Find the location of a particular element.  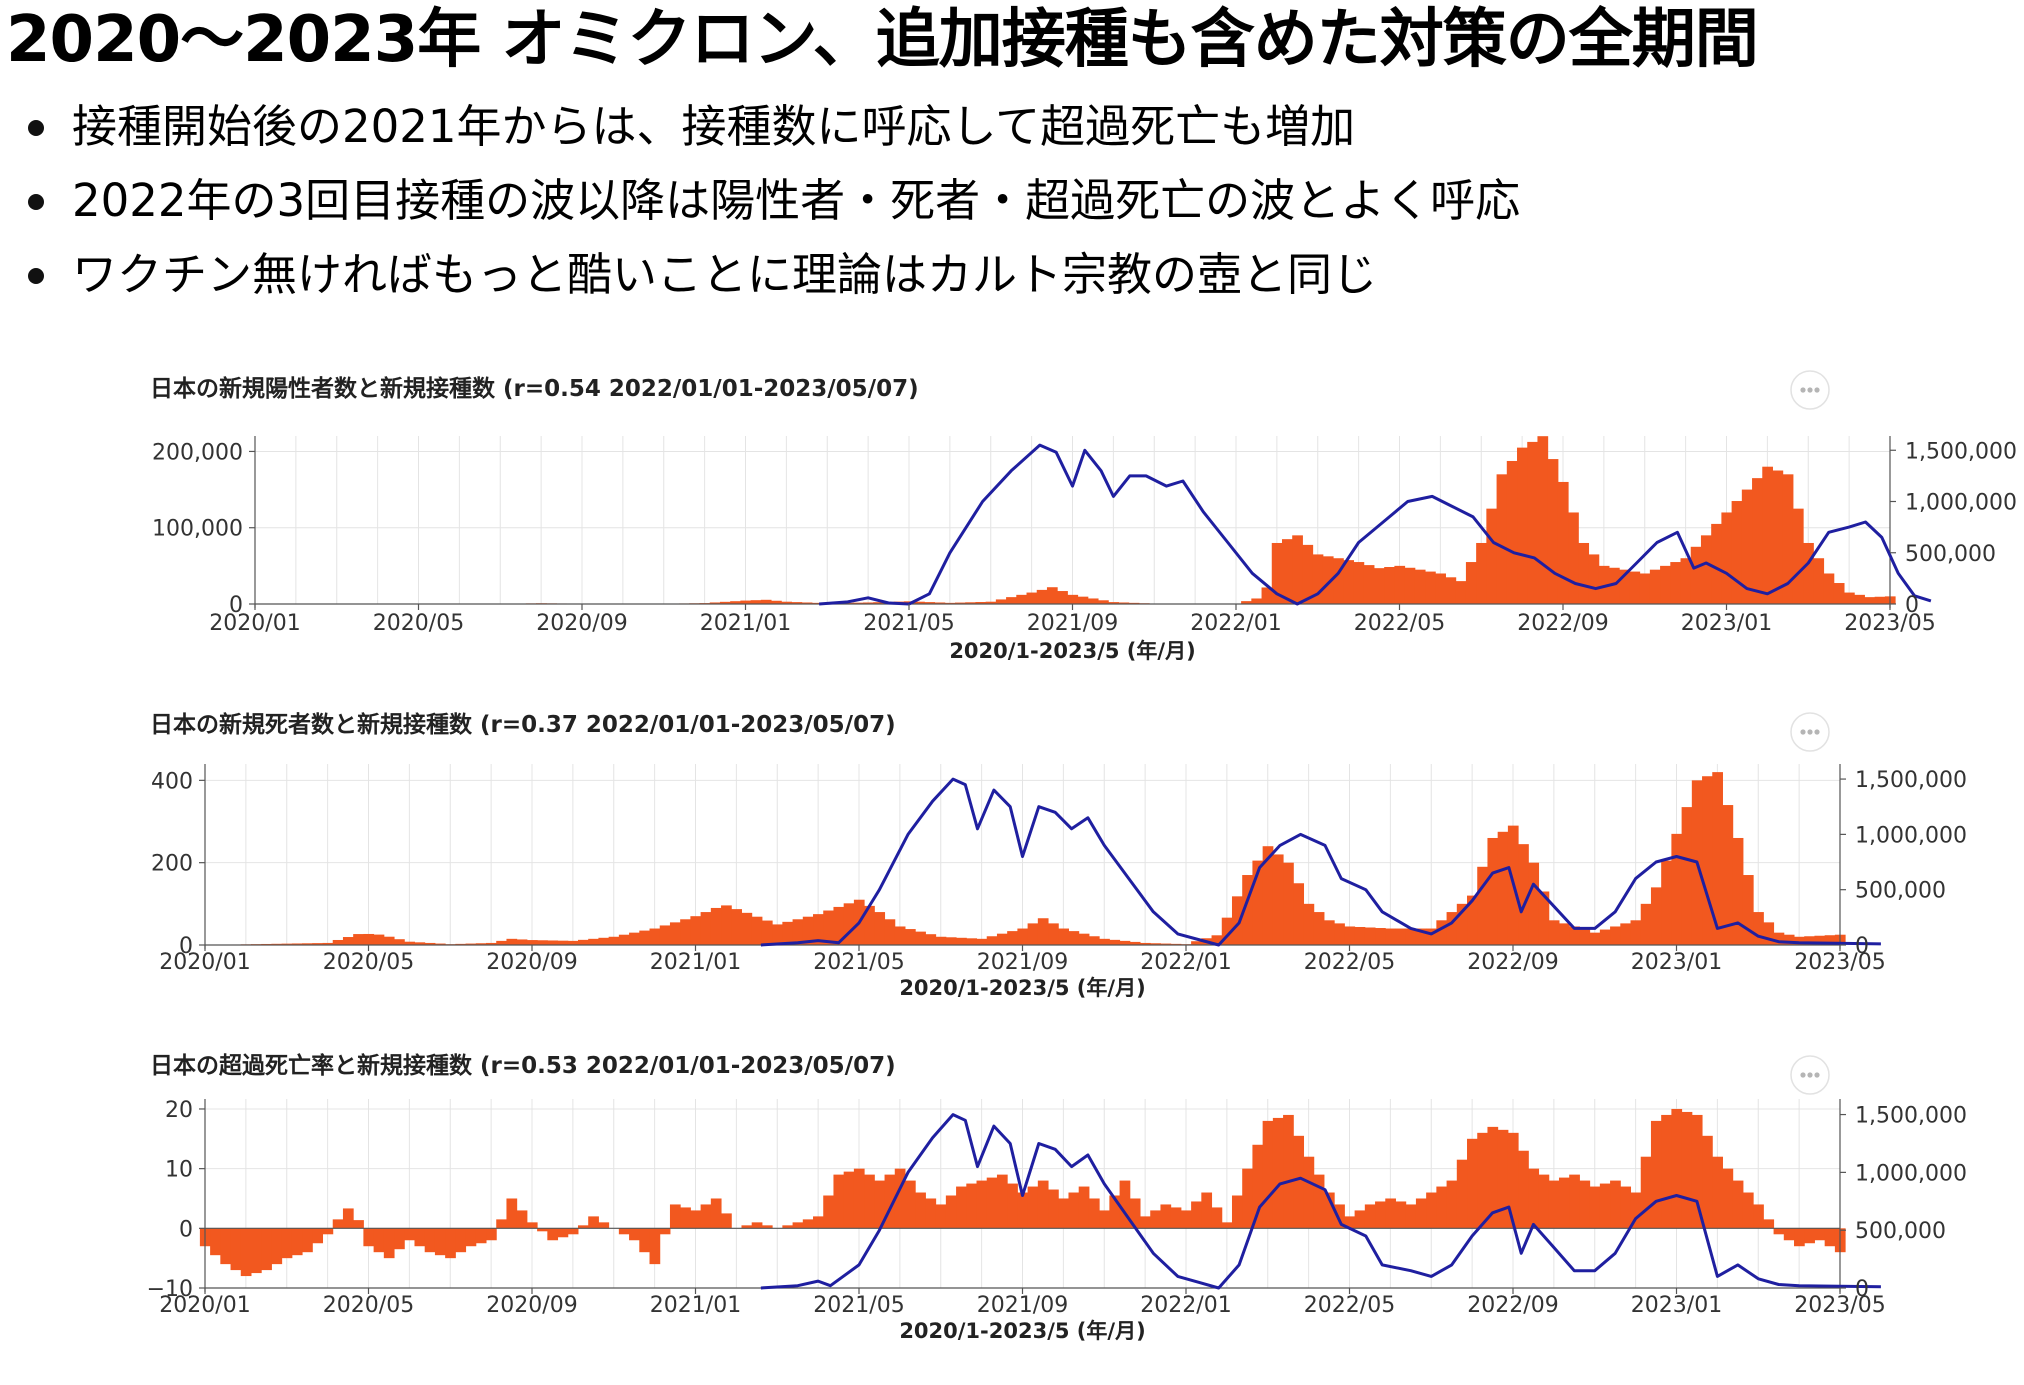

x-tick-label: 2021/09 is located at coordinates (1022, 1305).